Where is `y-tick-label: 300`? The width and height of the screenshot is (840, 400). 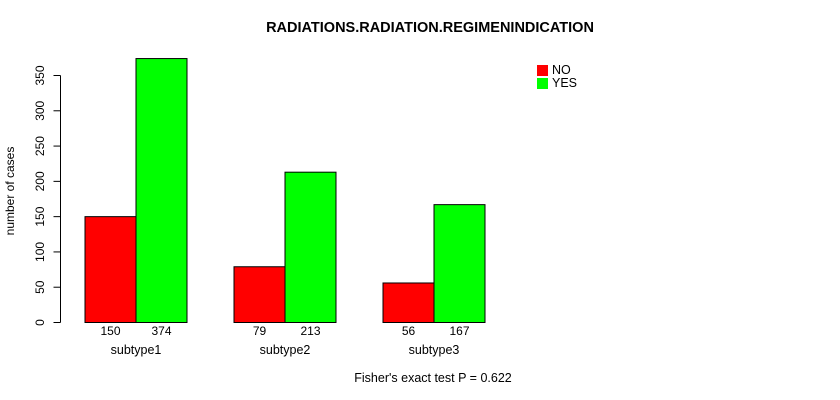 y-tick-label: 300 is located at coordinates (40, 110).